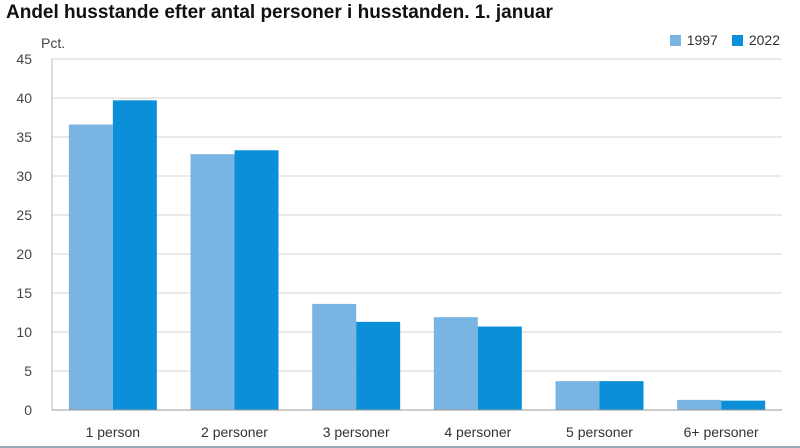 This screenshot has height=448, width=800. What do you see at coordinates (24, 176) in the screenshot?
I see `y-tick-label-30: 30` at bounding box center [24, 176].